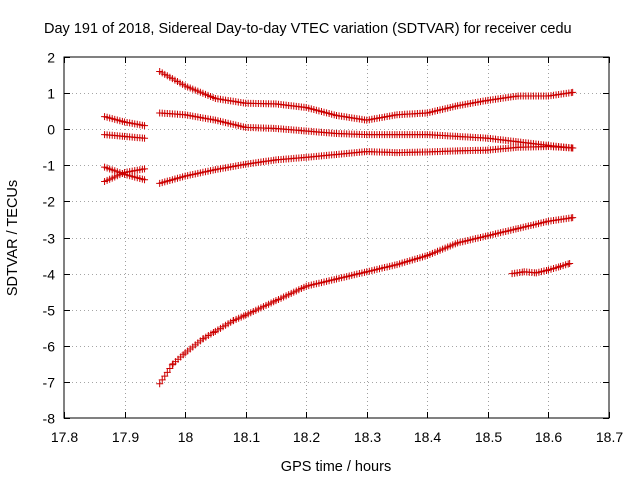  What do you see at coordinates (49, 275) in the screenshot?
I see `y-tick-label: -4` at bounding box center [49, 275].